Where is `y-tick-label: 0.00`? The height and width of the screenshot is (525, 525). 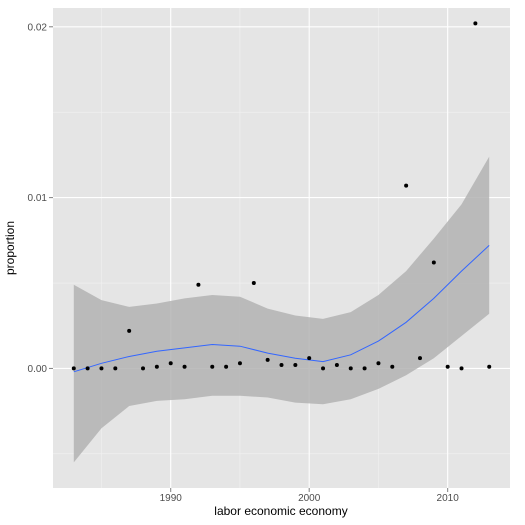 y-tick-label: 0.00 is located at coordinates (38, 369).